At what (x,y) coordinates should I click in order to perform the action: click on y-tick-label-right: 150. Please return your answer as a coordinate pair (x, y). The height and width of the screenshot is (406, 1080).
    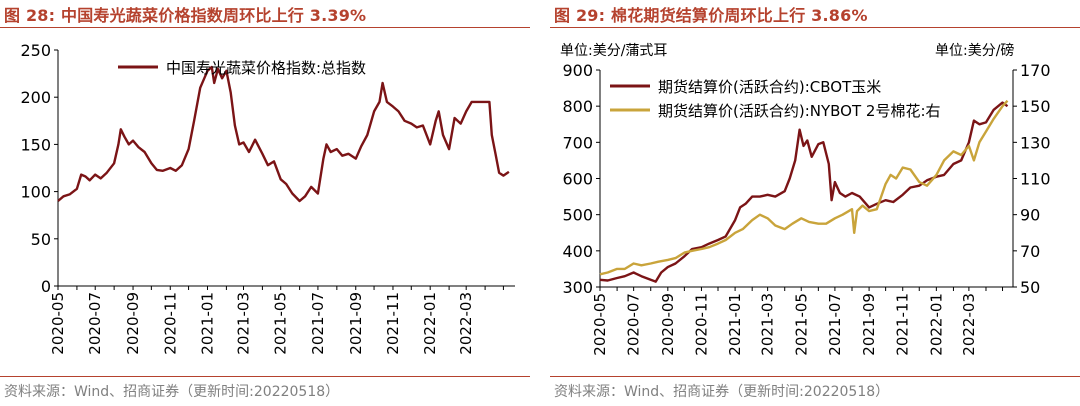
    Looking at the image, I should click on (1035, 106).